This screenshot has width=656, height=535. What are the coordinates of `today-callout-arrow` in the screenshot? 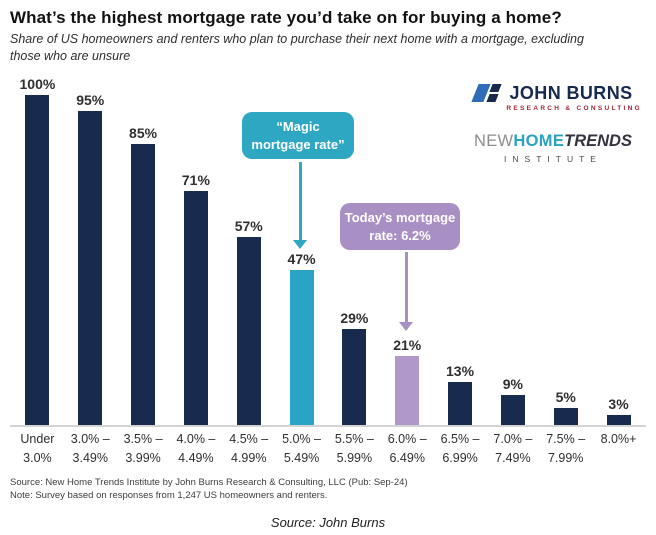 It's located at (406, 287).